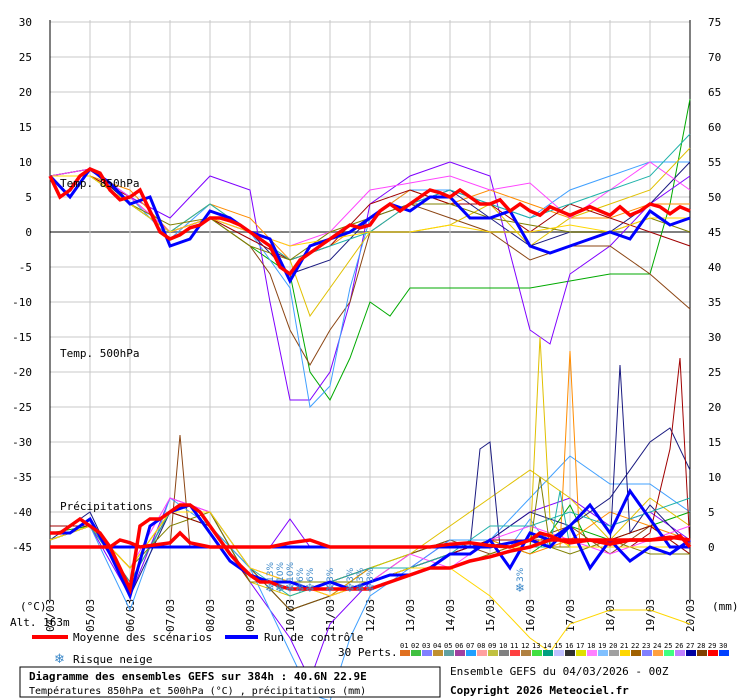 This screenshot has height=700, width=740. What do you see at coordinates (539, 690) in the screenshot?
I see `footer-copyright: Copyright 2026 Meteociel.fr` at bounding box center [539, 690].